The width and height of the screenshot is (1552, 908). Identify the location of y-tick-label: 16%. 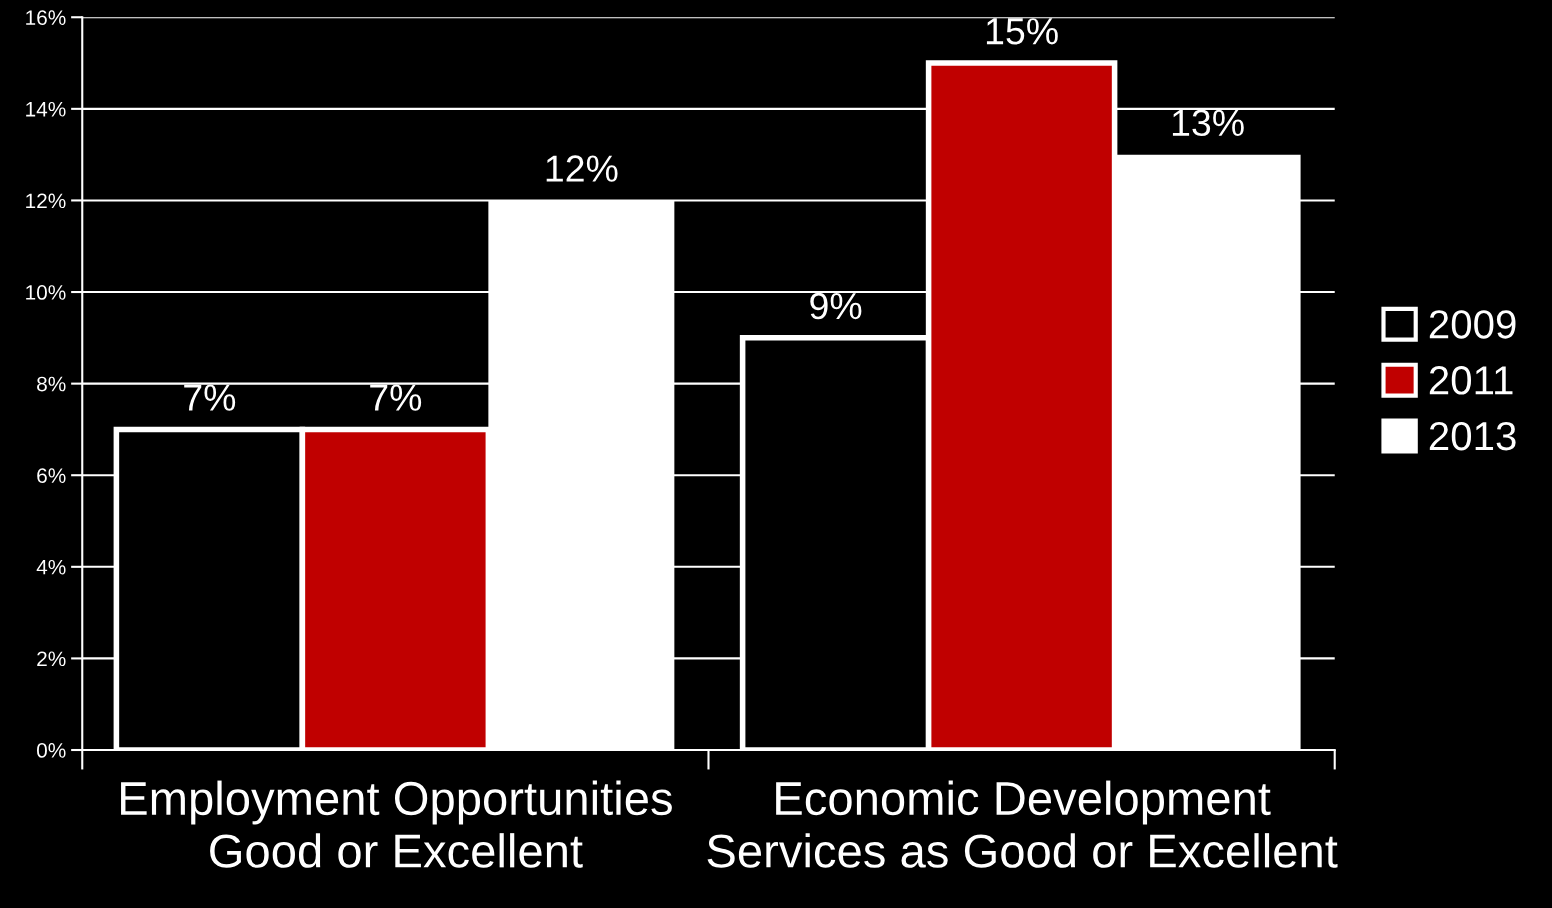
(46, 18).